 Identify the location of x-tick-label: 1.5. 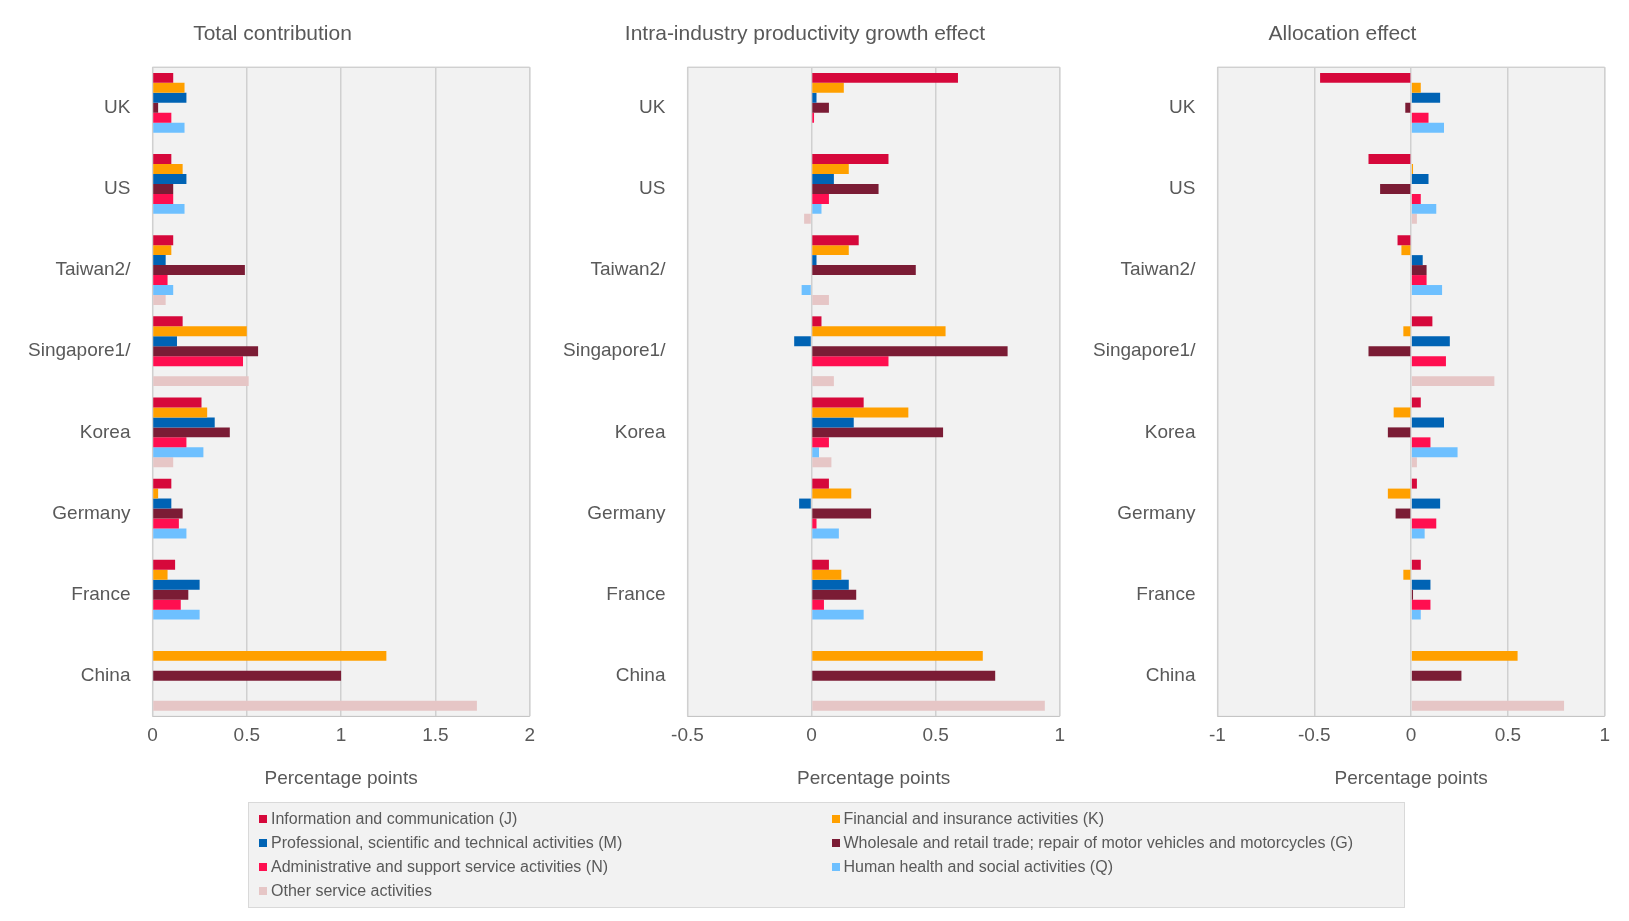
(435, 735).